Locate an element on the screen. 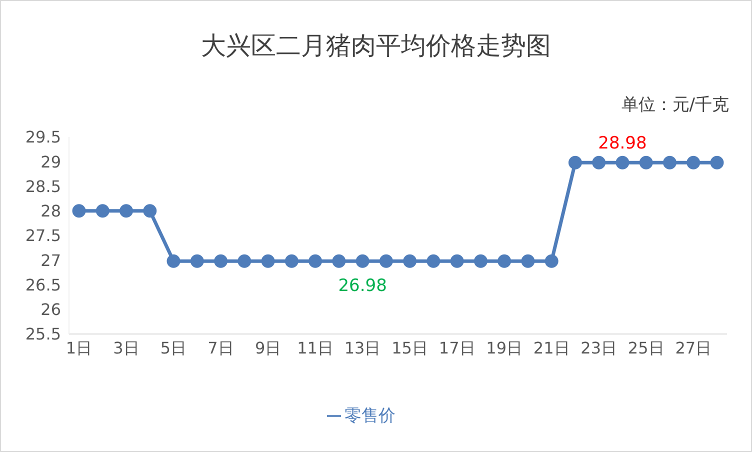  y-tick-label: 27.5 is located at coordinates (43, 236).